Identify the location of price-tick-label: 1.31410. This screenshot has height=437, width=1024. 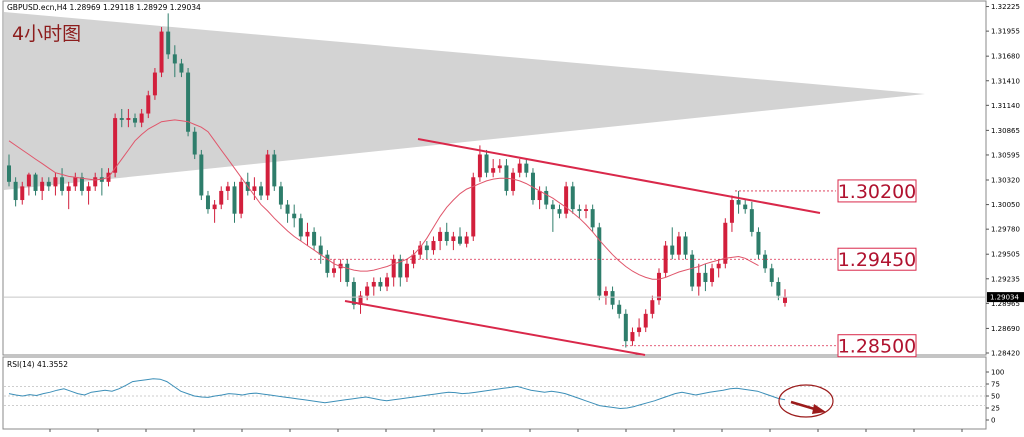
(1005, 81).